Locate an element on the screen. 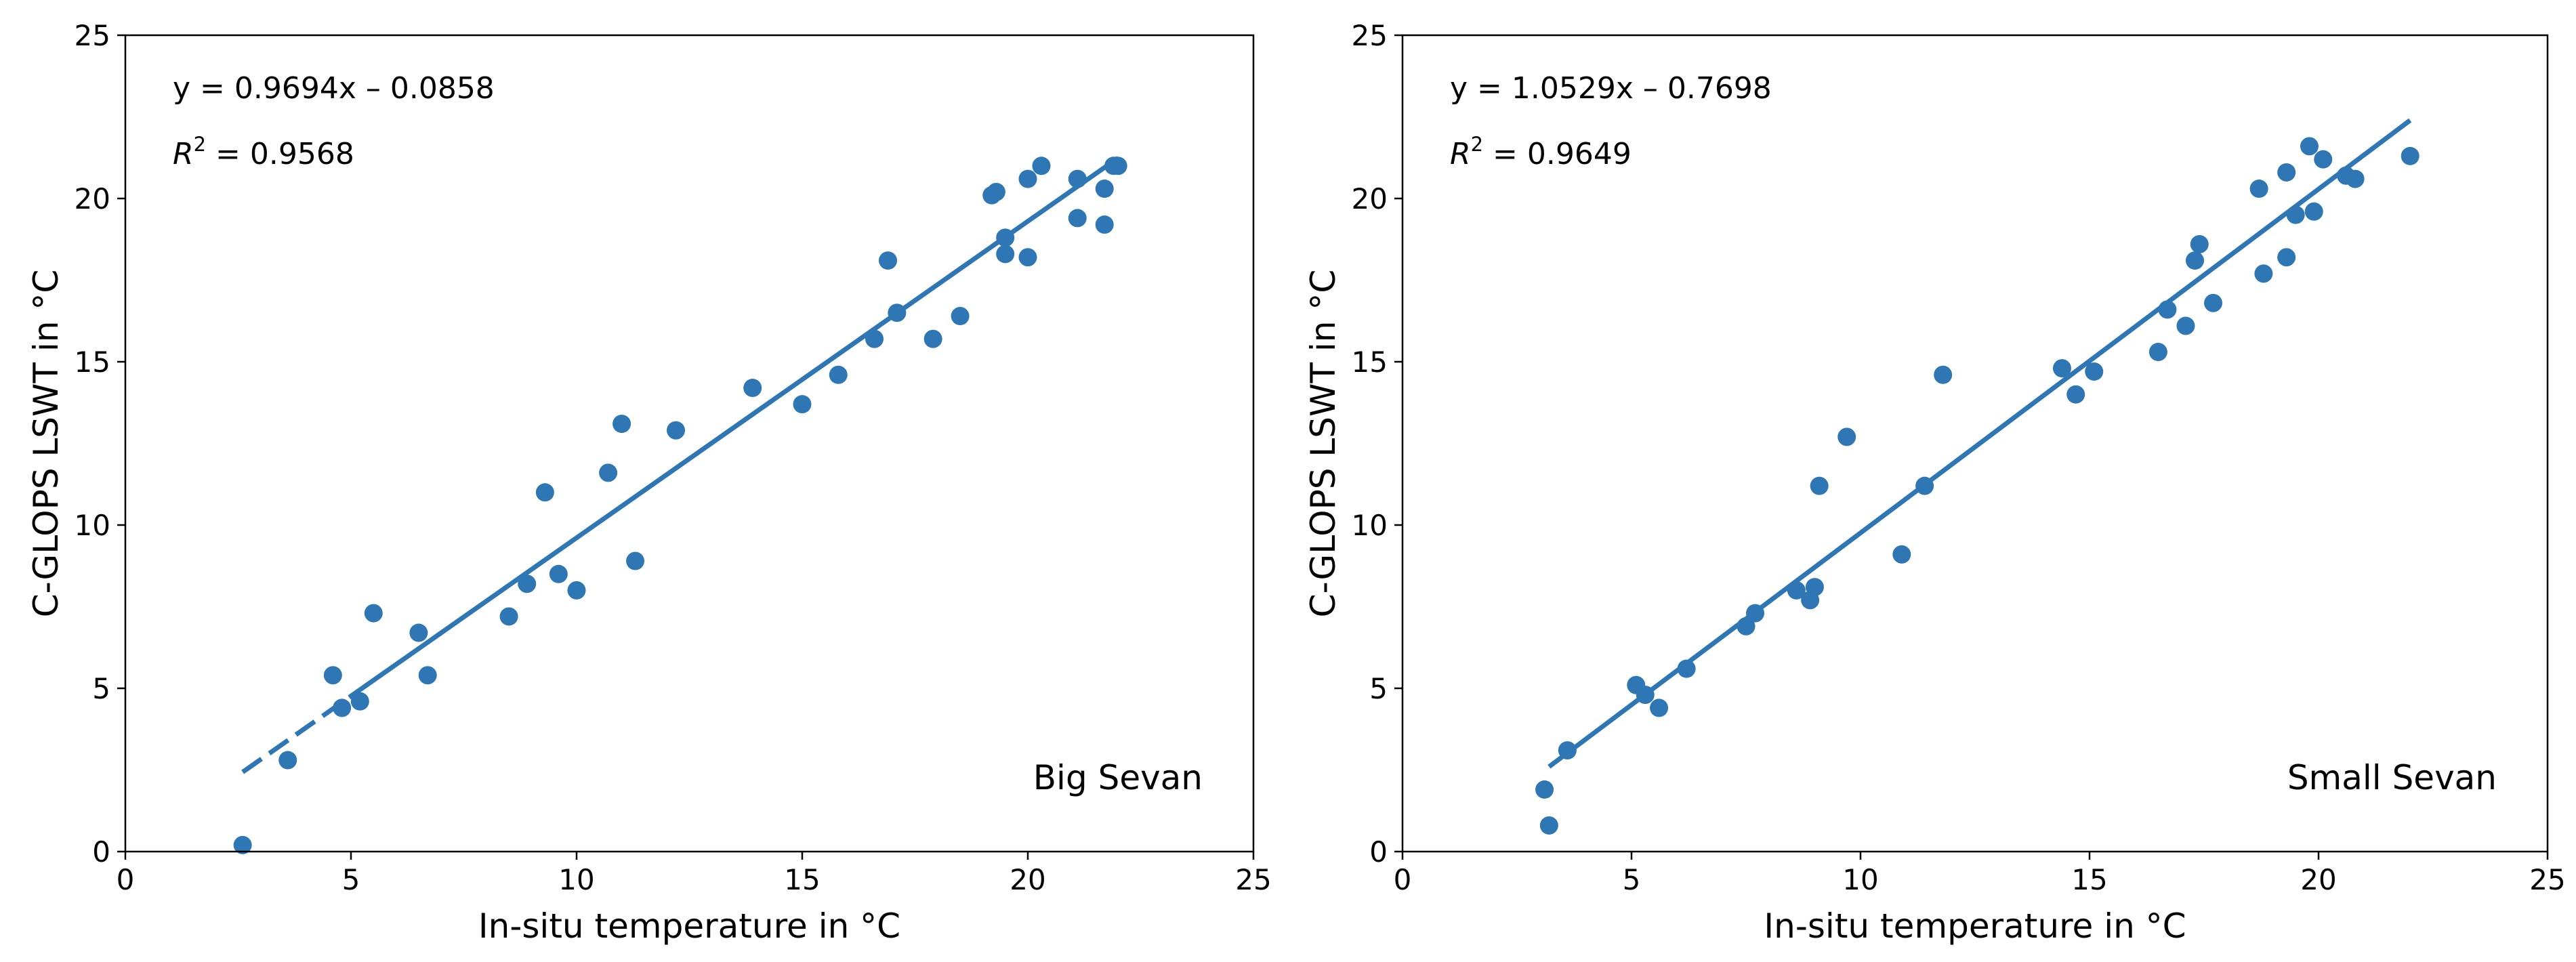 The height and width of the screenshot is (962, 2576). r-squared-value: = 0.9568 is located at coordinates (280, 154).